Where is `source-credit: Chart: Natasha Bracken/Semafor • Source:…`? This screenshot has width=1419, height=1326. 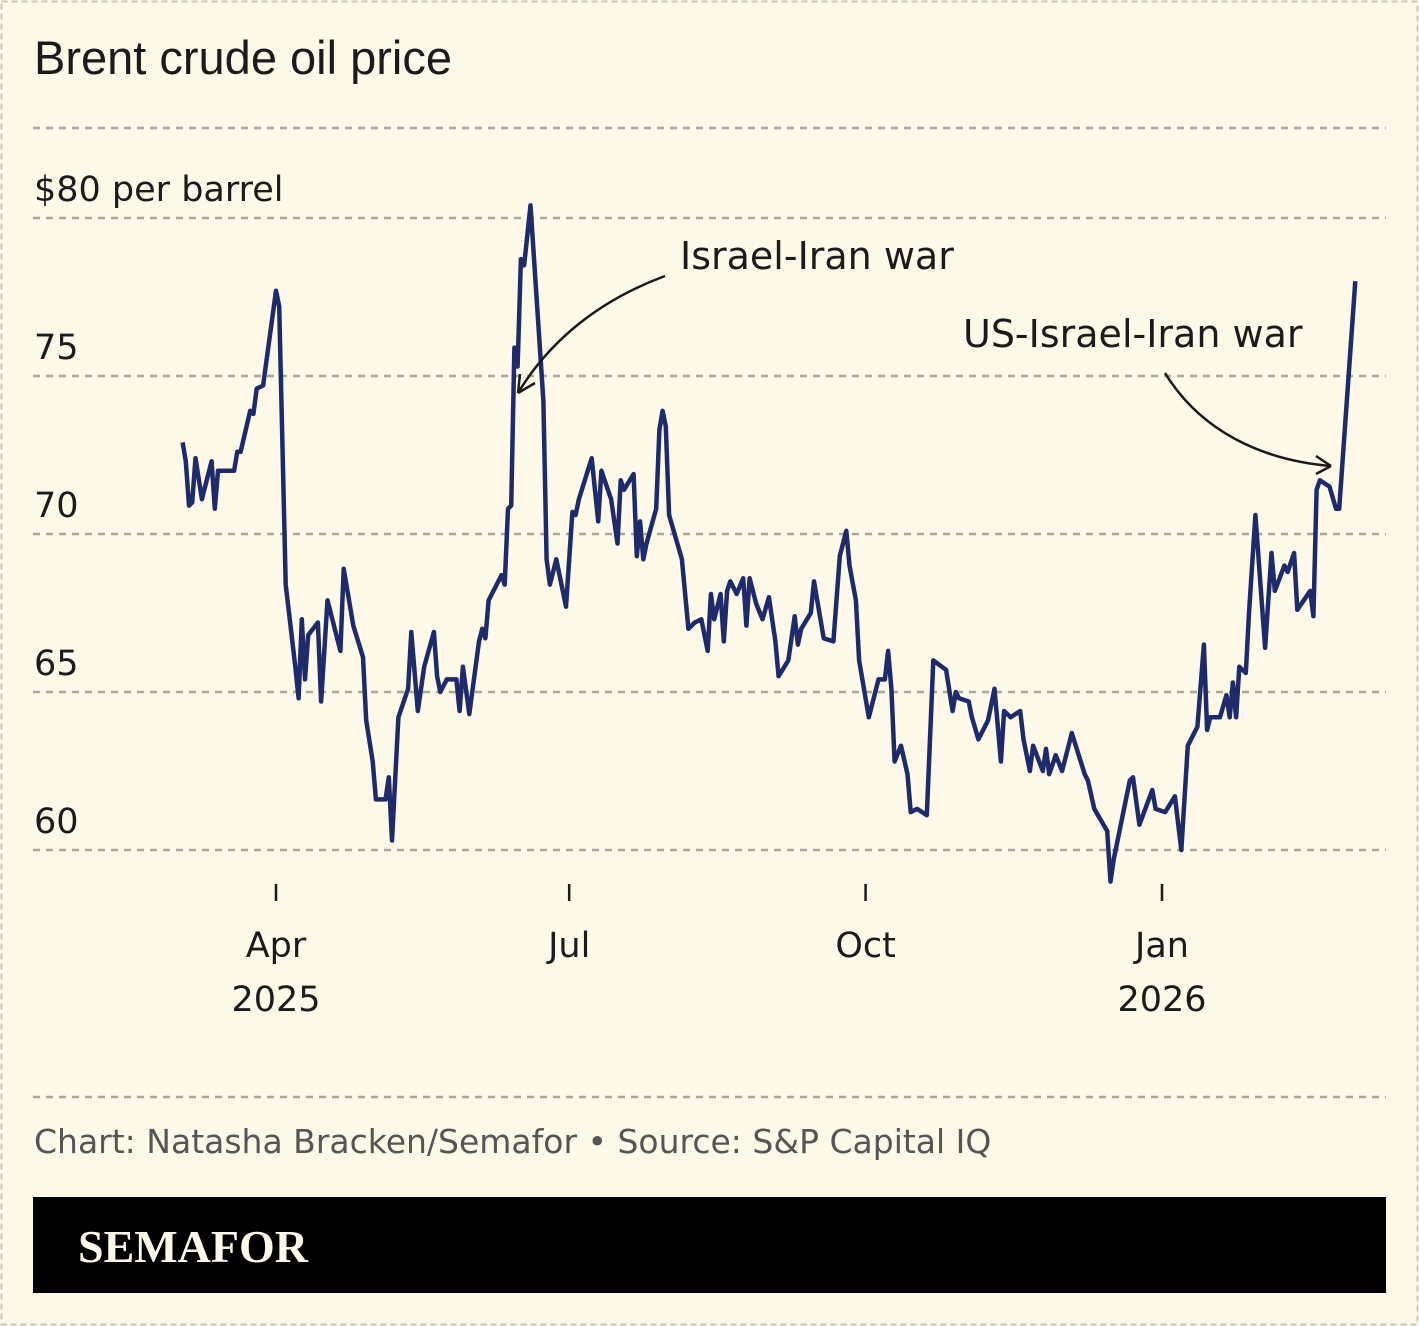 source-credit: Chart: Natasha Bracken/Semafor • Source:… is located at coordinates (512, 1141).